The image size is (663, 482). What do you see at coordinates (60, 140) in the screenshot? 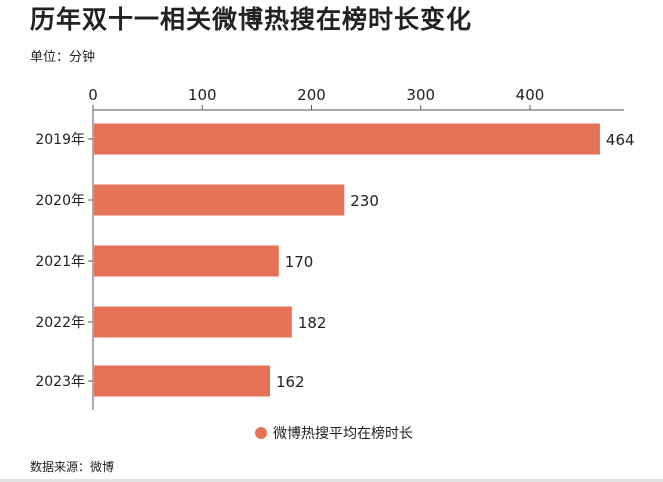
I see `y-tick-label: 2019年` at bounding box center [60, 140].